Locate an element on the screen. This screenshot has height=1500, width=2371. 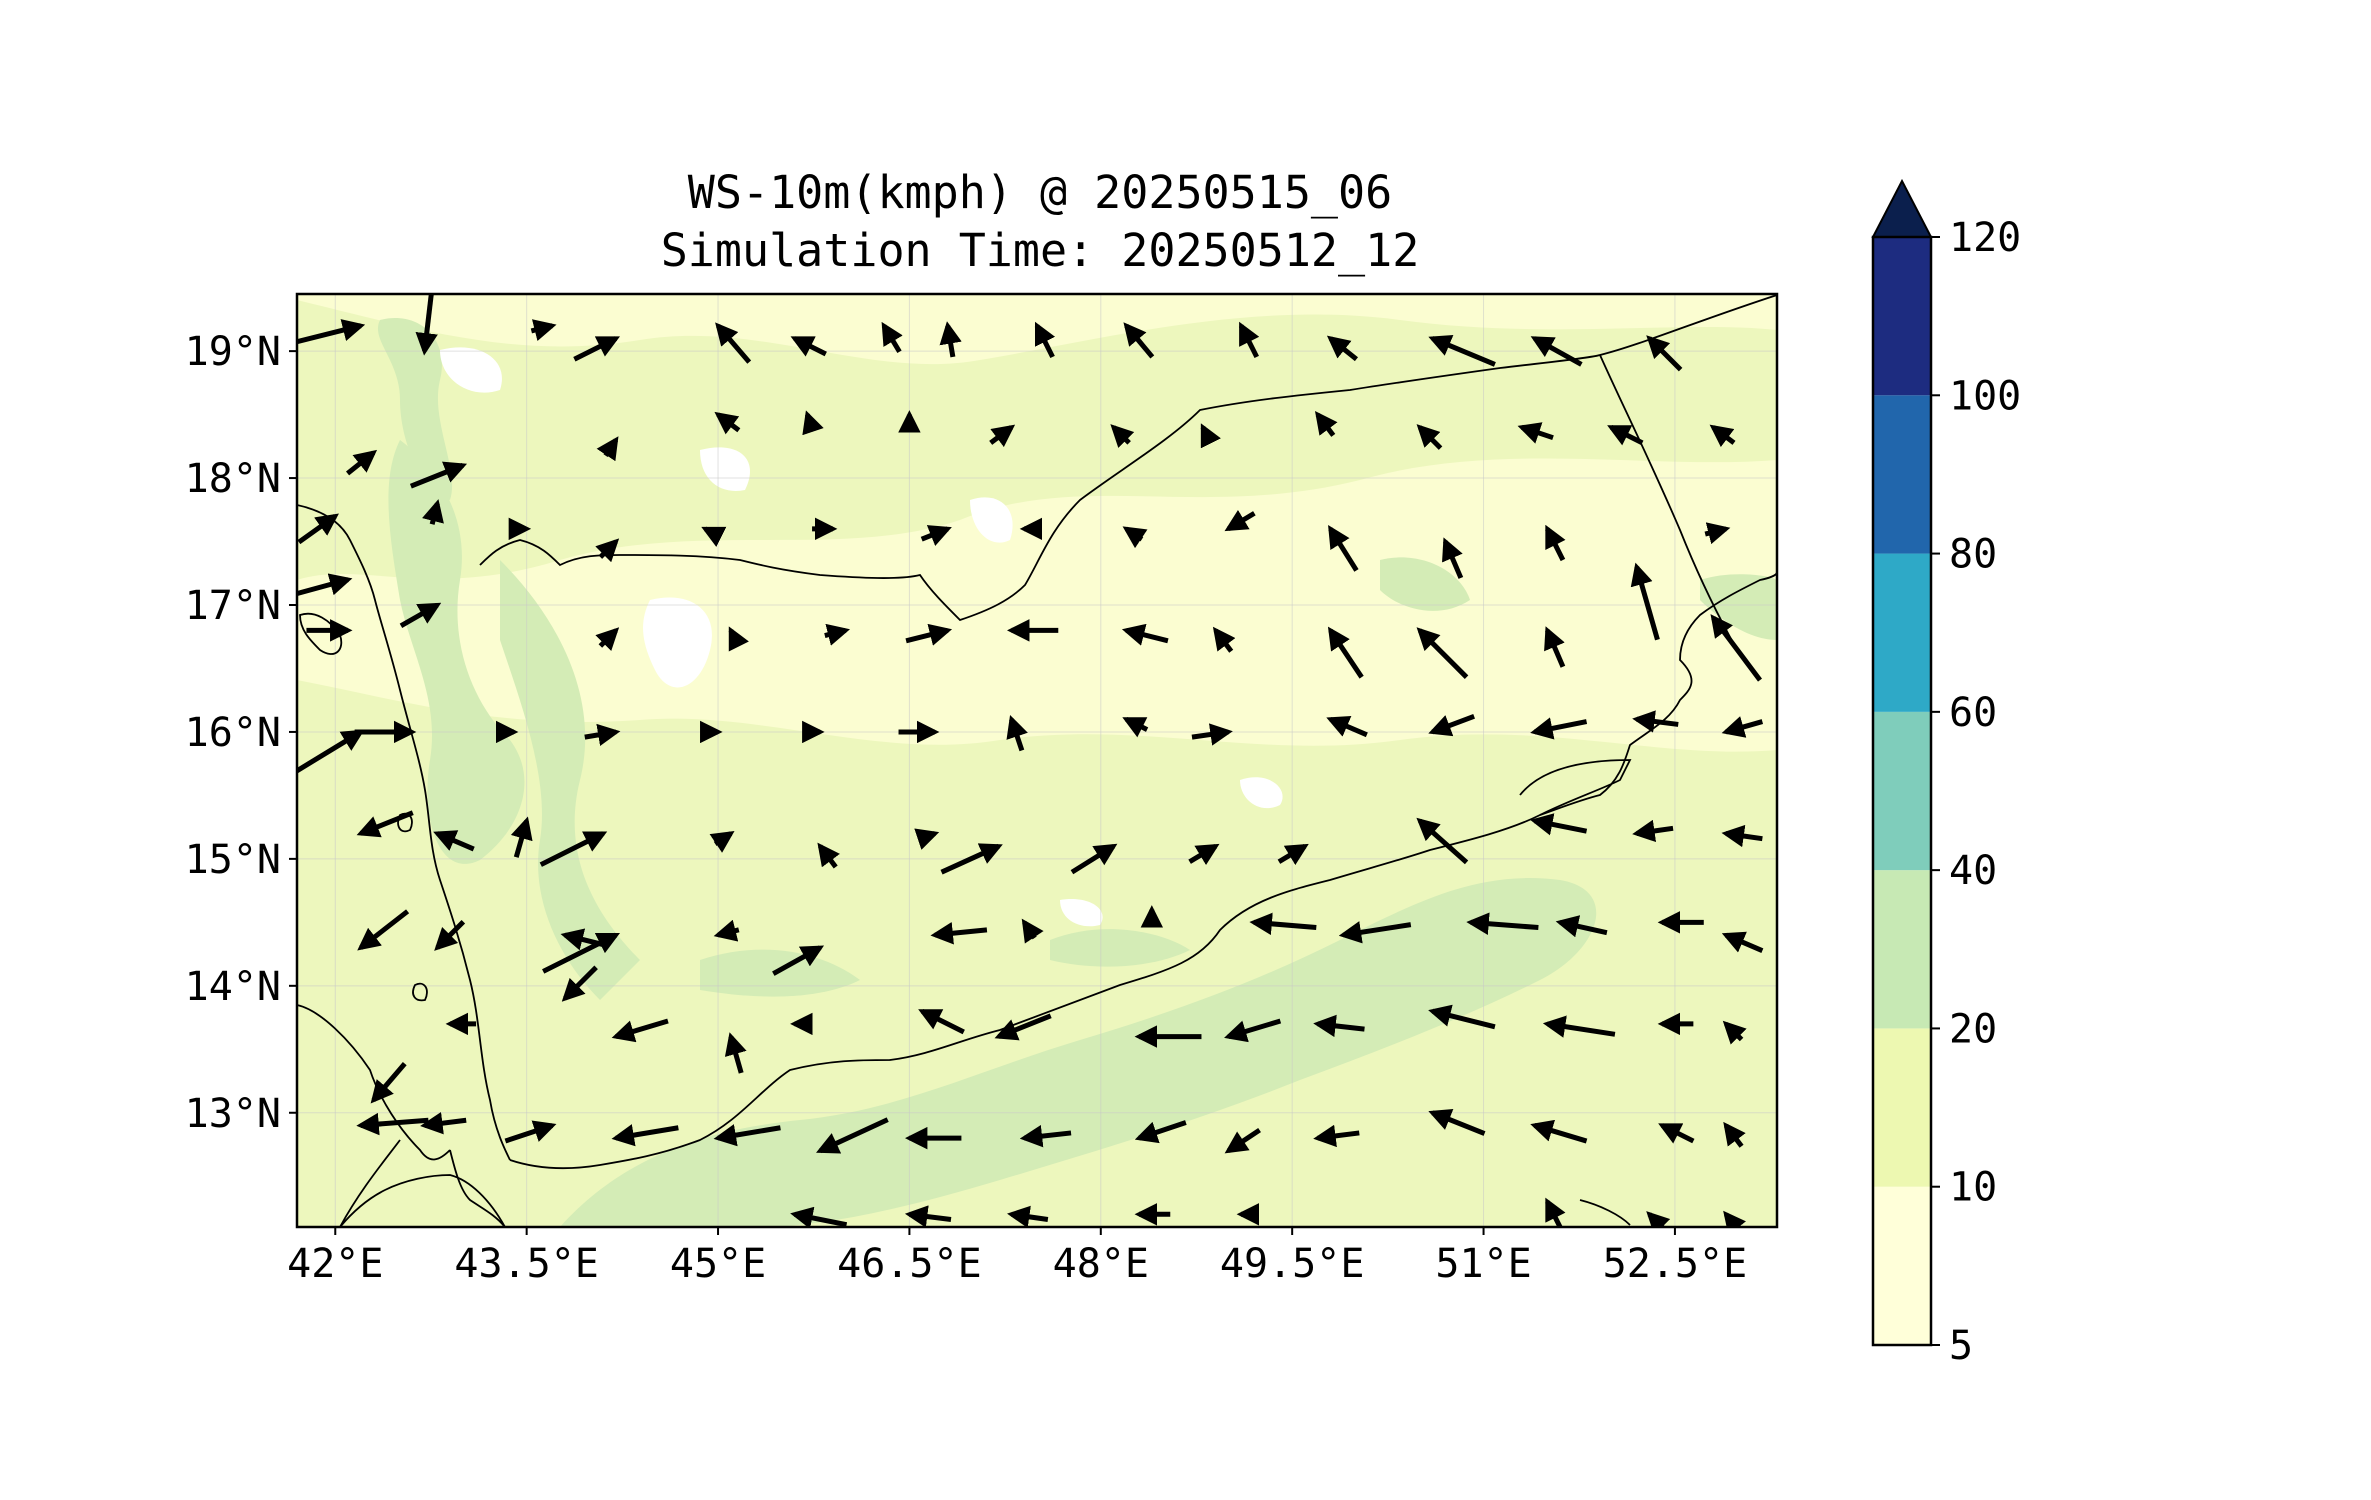
coastline-arabian-sea is located at coordinates (1658, 693).